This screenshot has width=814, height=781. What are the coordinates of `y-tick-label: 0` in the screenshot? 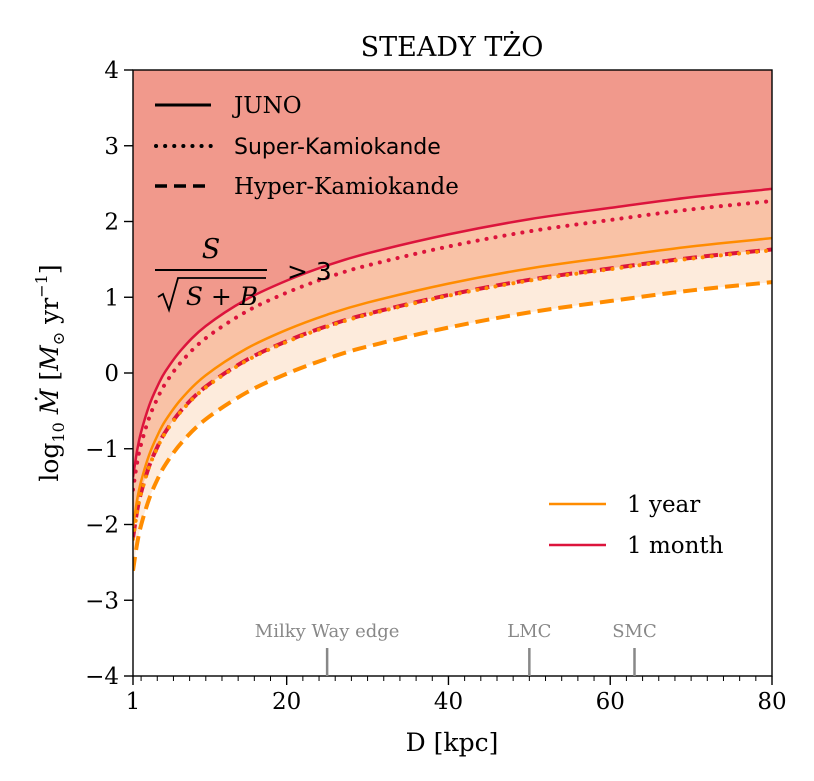 It's located at (111, 374).